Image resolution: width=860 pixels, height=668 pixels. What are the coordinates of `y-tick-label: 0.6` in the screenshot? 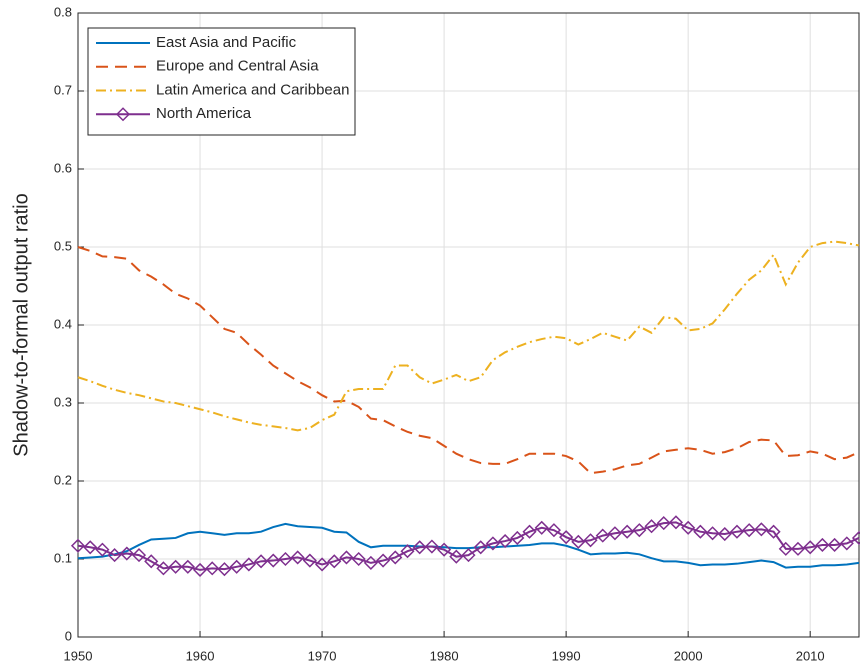 It's located at (63, 167).